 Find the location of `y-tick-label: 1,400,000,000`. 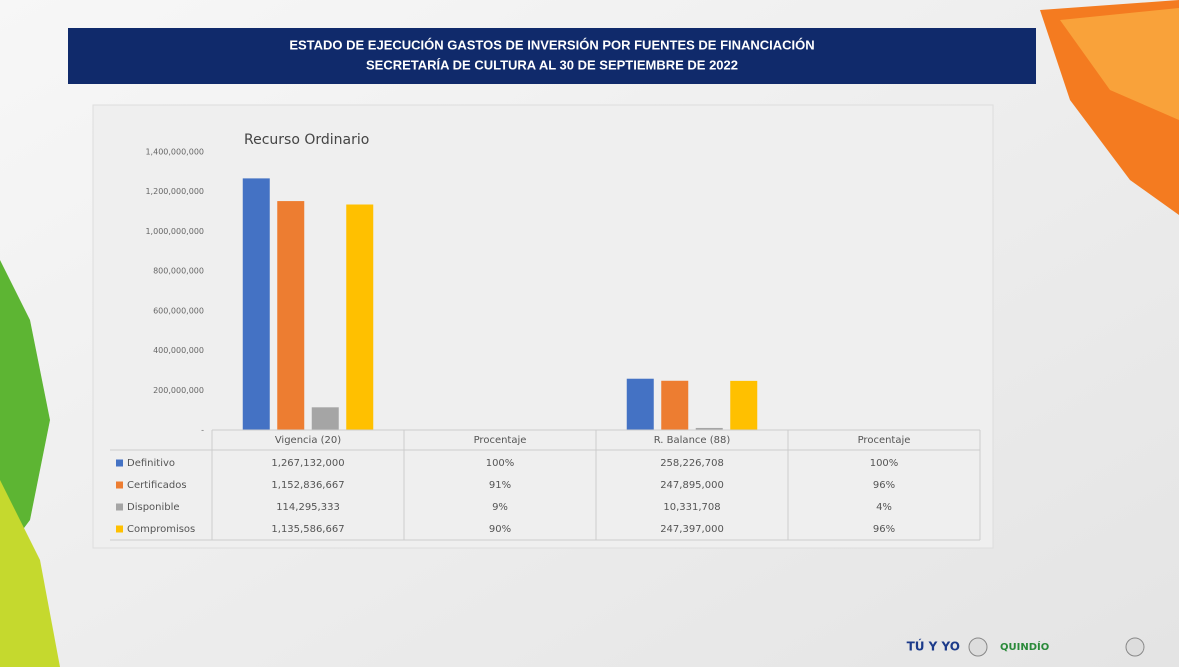

y-tick-label: 1,400,000,000 is located at coordinates (174, 152).